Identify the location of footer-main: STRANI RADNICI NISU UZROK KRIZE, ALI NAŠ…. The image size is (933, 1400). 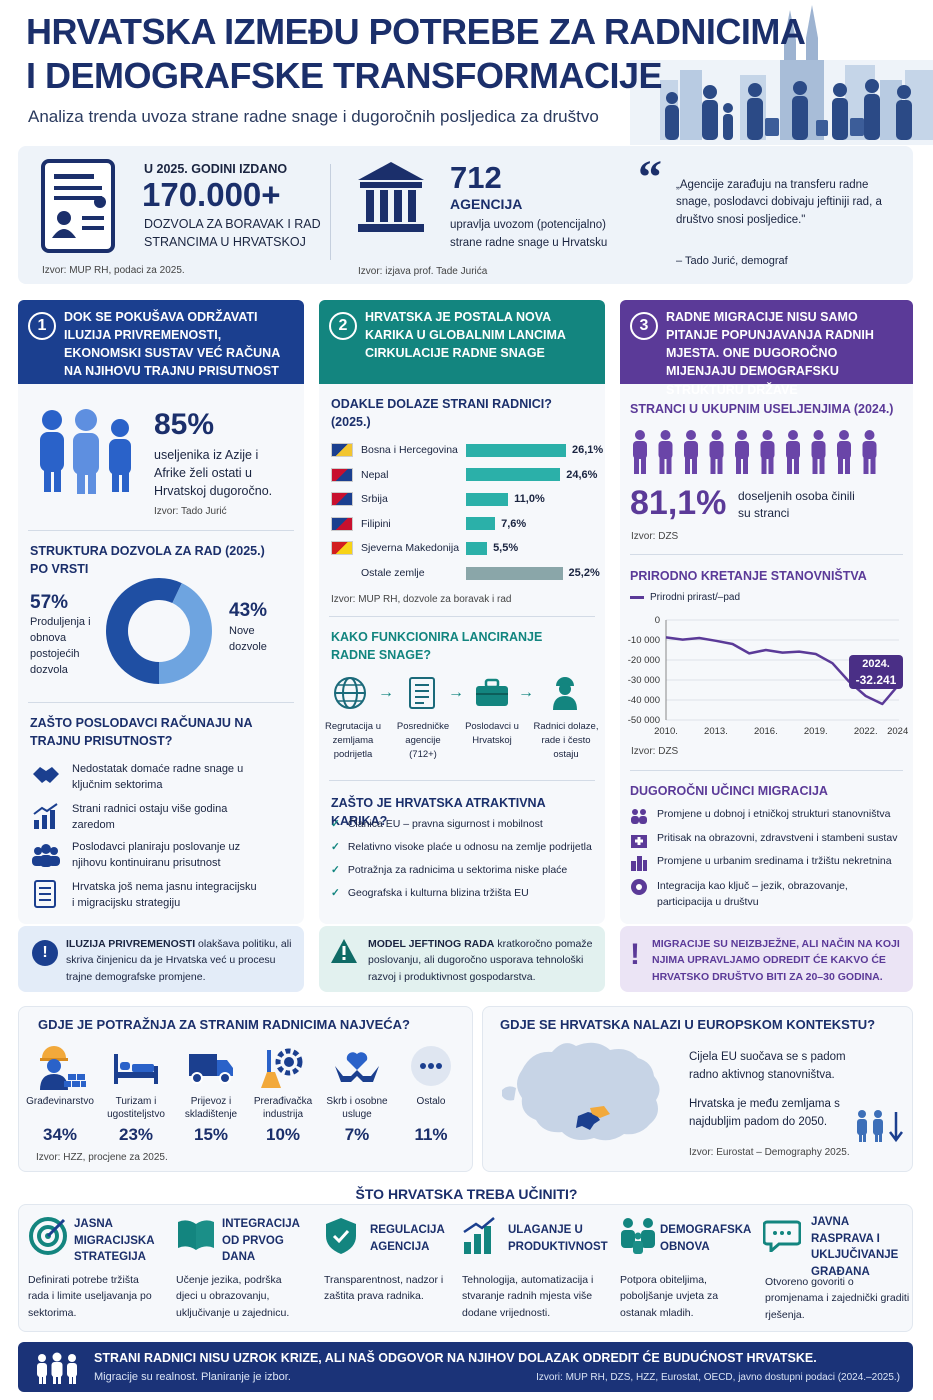
(455, 1358).